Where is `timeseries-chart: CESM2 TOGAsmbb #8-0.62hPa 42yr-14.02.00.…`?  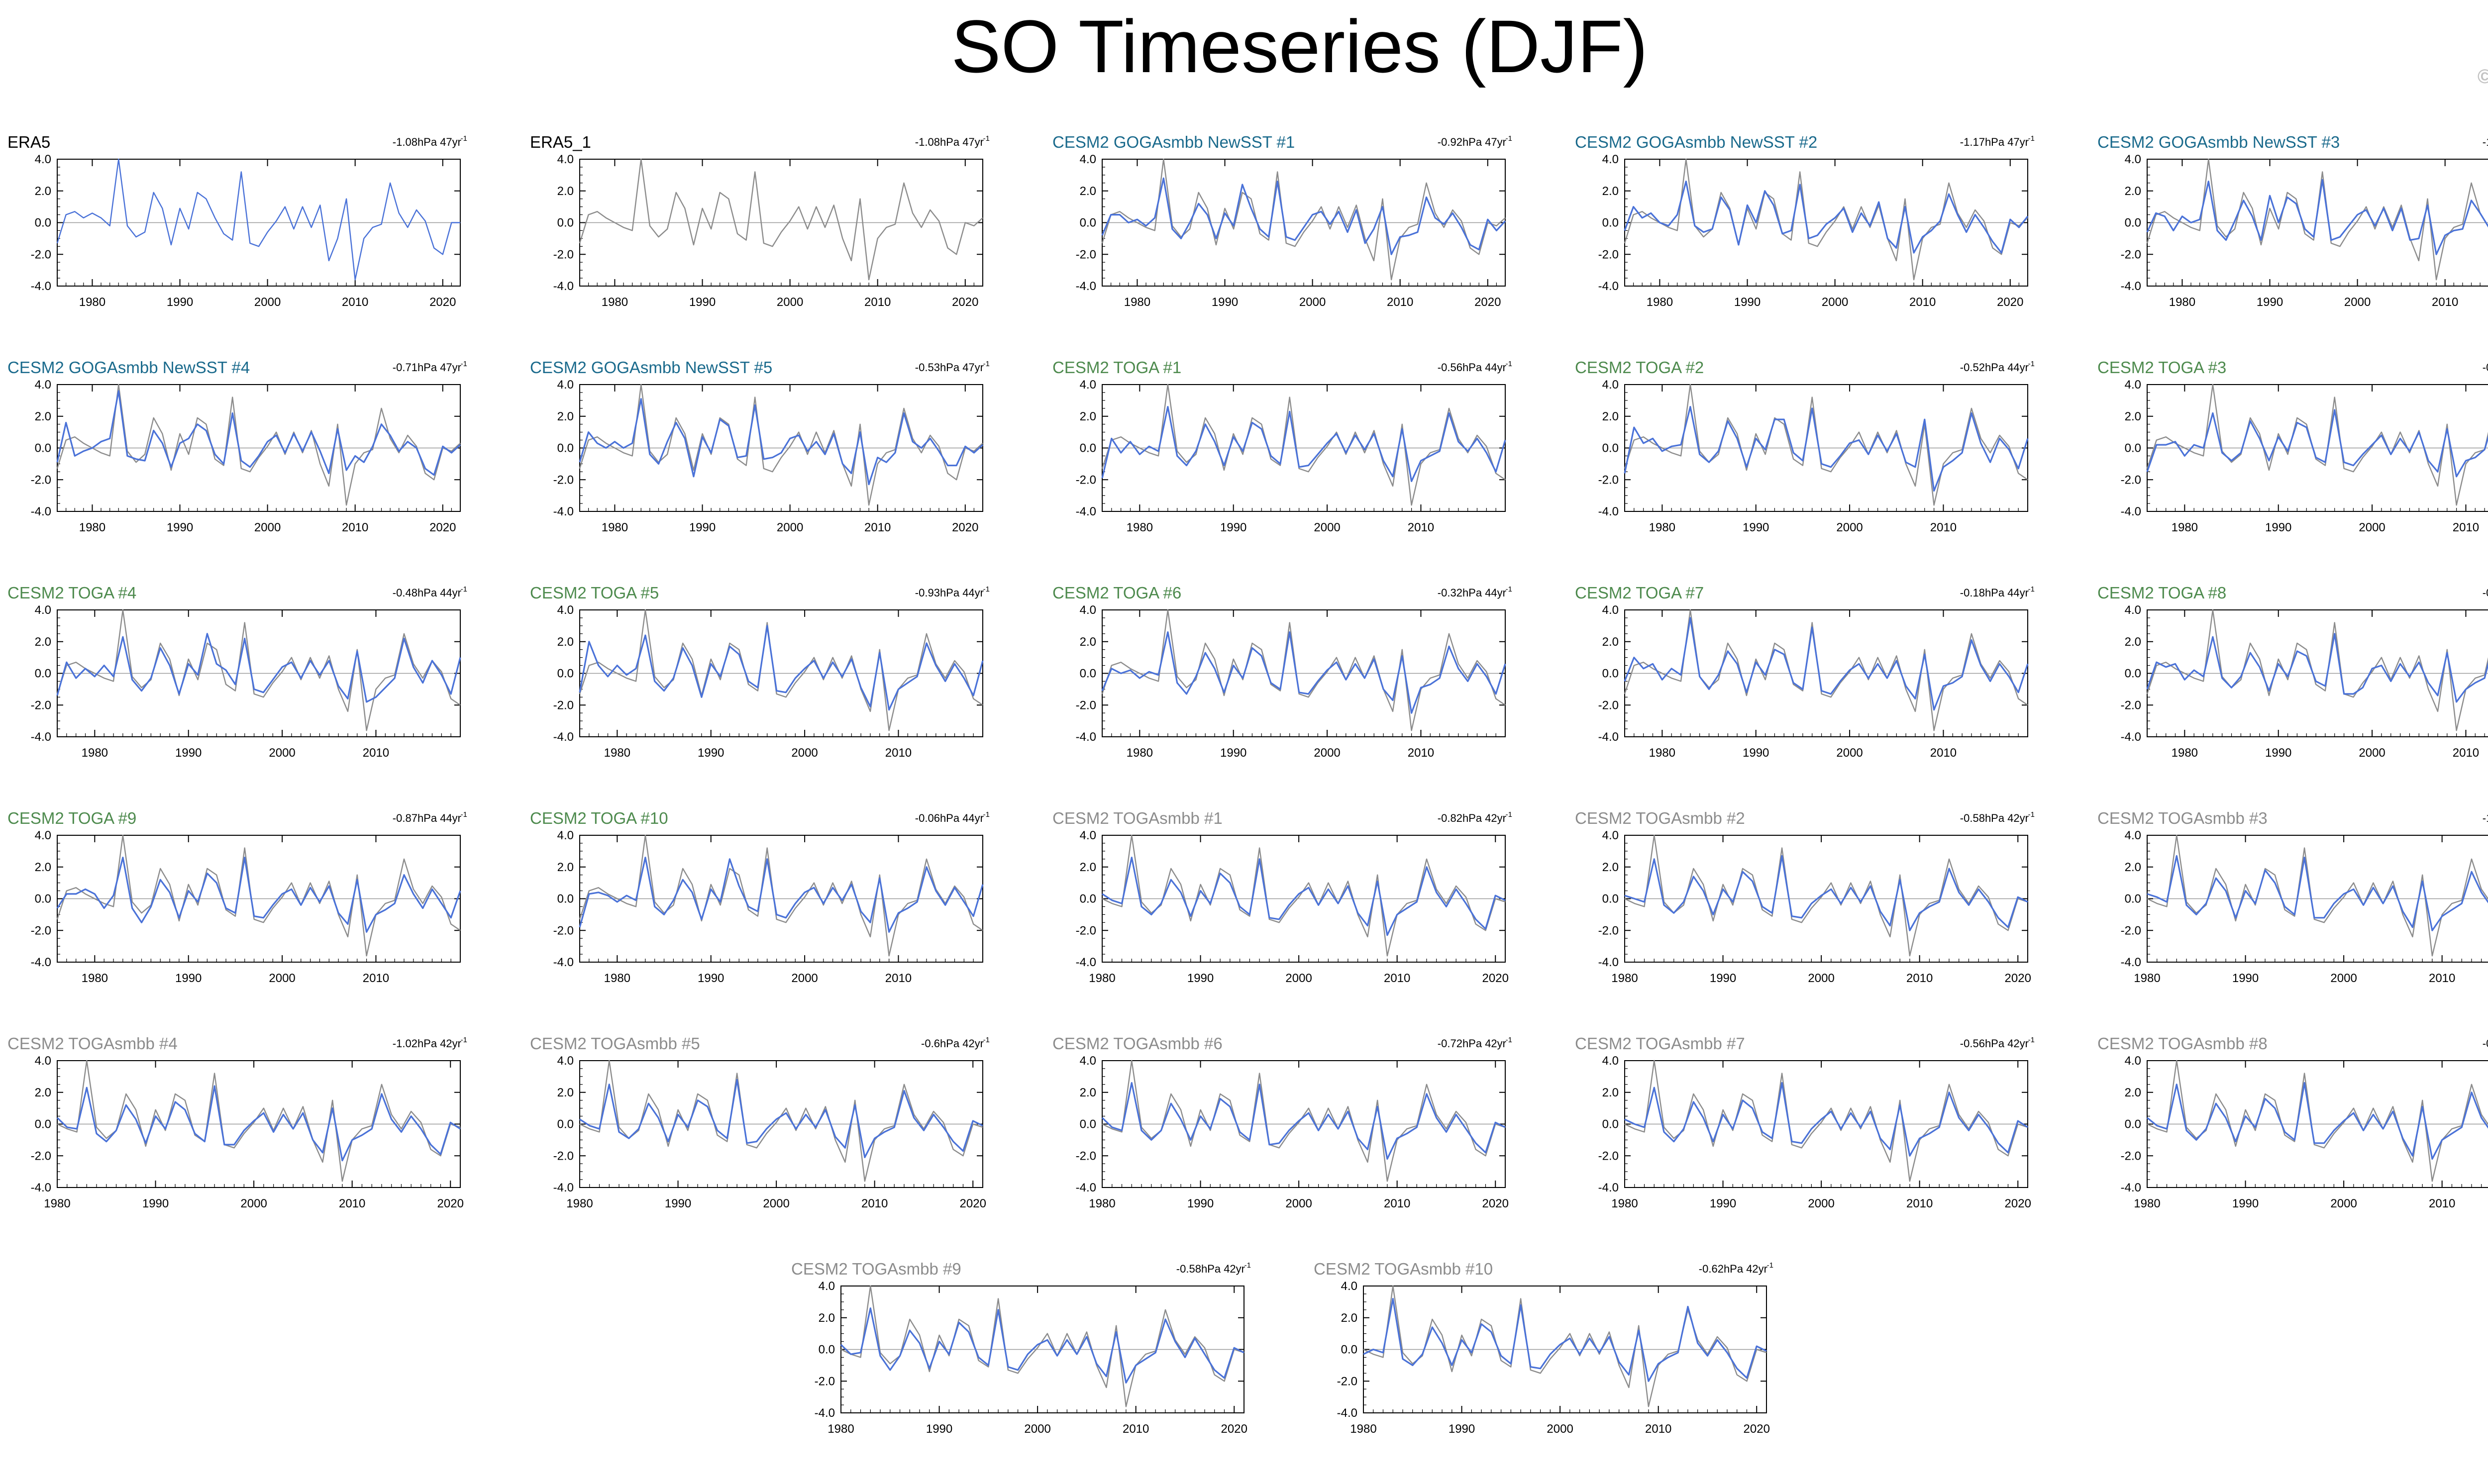
timeseries-chart: CESM2 TOGAsmbb #8-0.62hPa 42yr-14.02.00.… is located at coordinates (2292, 1122).